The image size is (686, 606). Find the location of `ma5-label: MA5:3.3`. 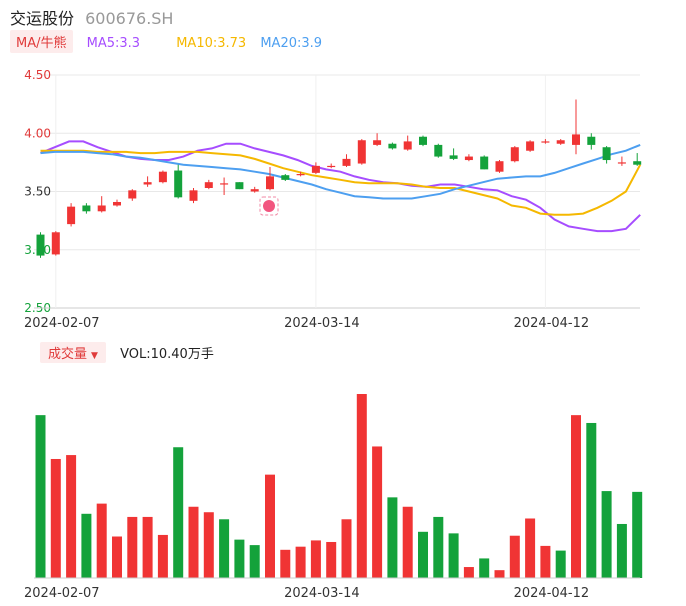

ma5-label: MA5:3.3 is located at coordinates (113, 43).